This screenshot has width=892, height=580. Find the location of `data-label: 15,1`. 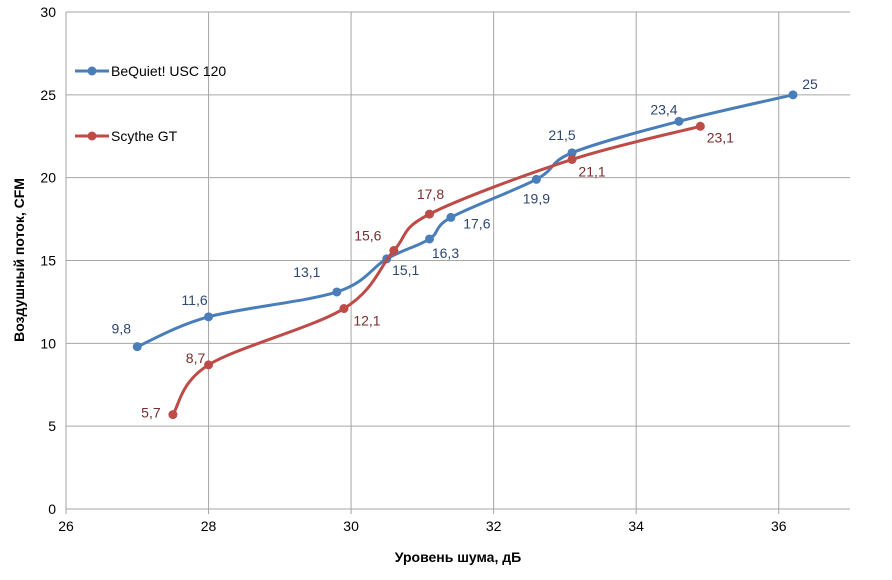

data-label: 15,1 is located at coordinates (405, 270).